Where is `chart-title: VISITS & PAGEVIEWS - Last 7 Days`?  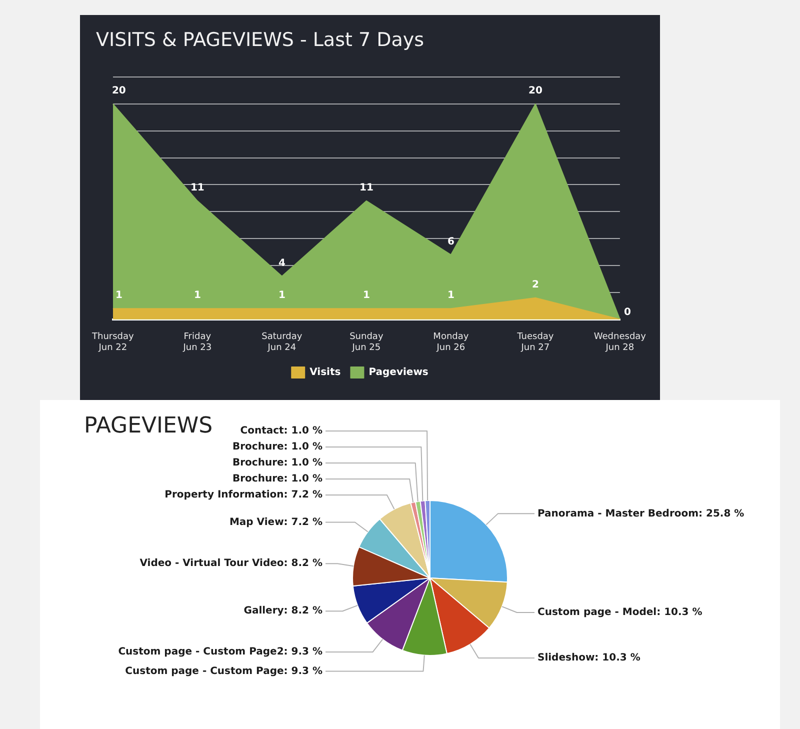
chart-title: VISITS & PAGEVIEWS - Last 7 Days is located at coordinates (260, 40).